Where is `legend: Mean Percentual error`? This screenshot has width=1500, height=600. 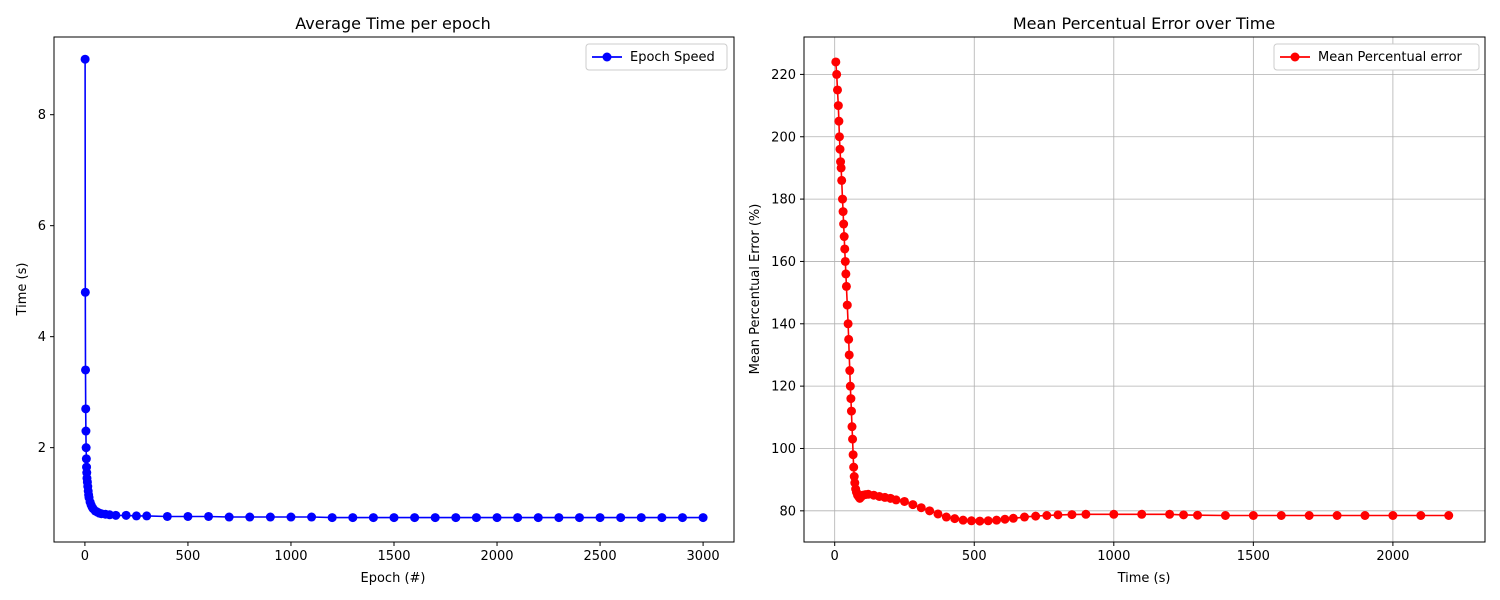
legend: Mean Percentual error is located at coordinates (1376, 57).